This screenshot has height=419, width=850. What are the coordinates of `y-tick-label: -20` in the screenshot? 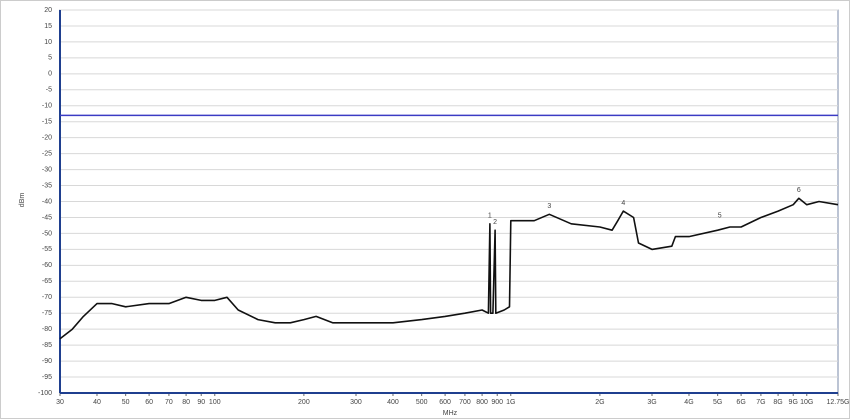 It's located at (47, 138).